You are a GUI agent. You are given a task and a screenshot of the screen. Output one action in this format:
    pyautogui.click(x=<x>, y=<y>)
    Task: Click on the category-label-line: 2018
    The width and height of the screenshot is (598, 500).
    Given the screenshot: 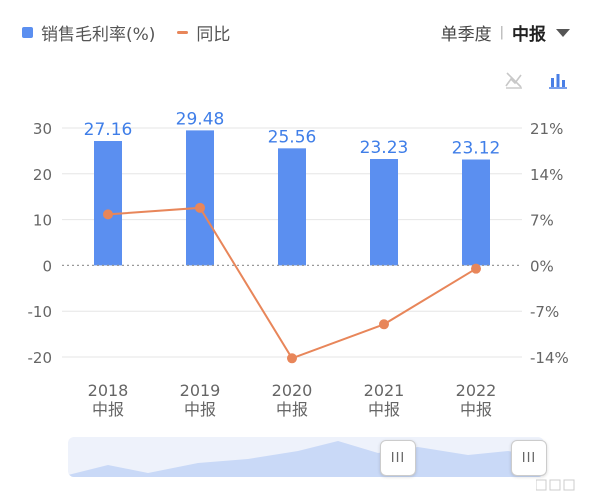 What is the action you would take?
    pyautogui.click(x=108, y=390)
    